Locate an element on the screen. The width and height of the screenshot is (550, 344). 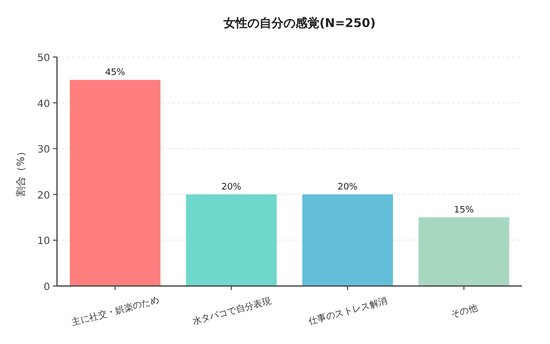
y-tick-label: 20 is located at coordinates (43, 196).